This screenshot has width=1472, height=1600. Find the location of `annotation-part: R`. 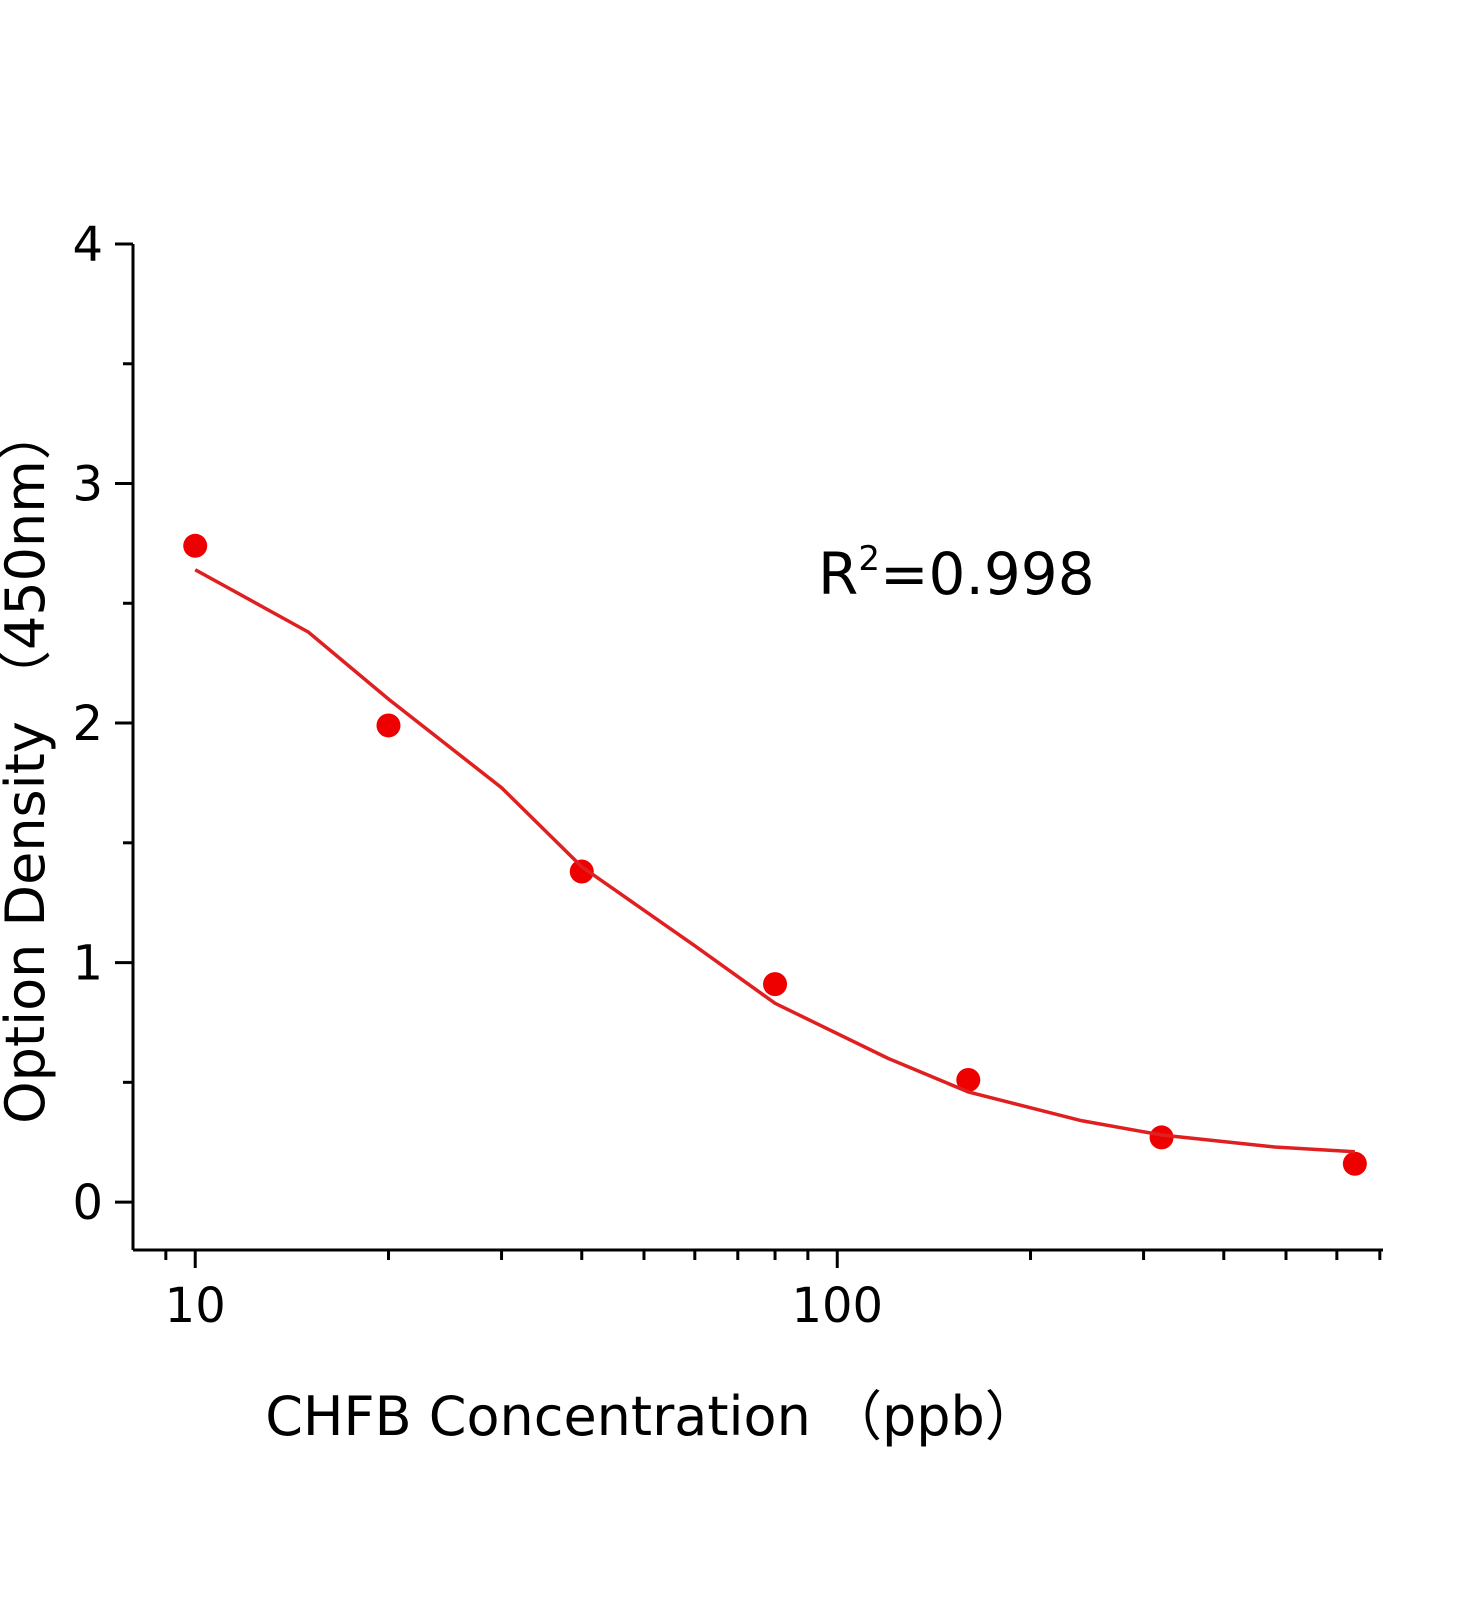

annotation-part: R is located at coordinates (838, 574).